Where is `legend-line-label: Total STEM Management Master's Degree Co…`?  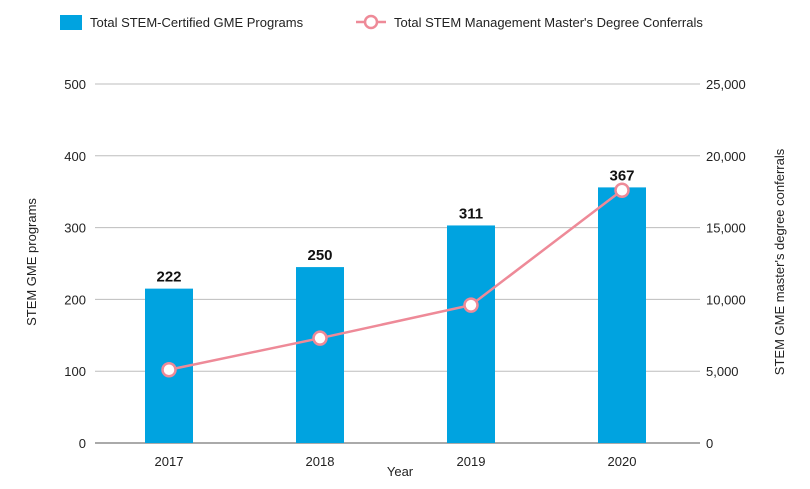
legend-line-label: Total STEM Management Master's Degree Co… is located at coordinates (548, 22).